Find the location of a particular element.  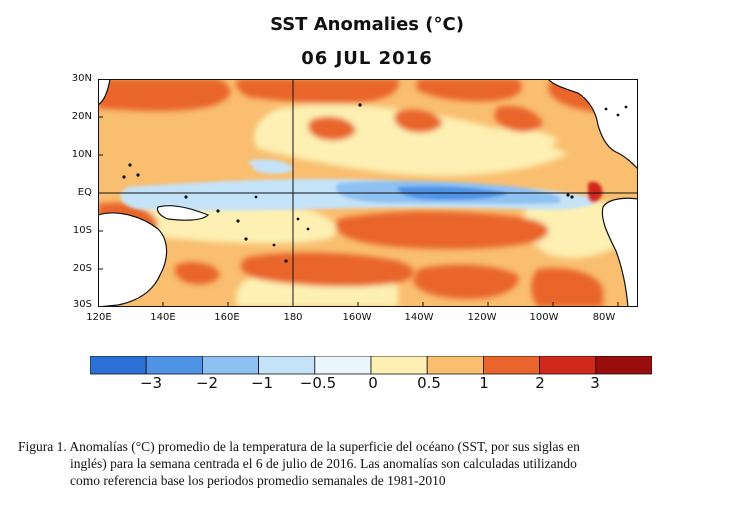

lon-label-100w: 100W is located at coordinates (544, 317).